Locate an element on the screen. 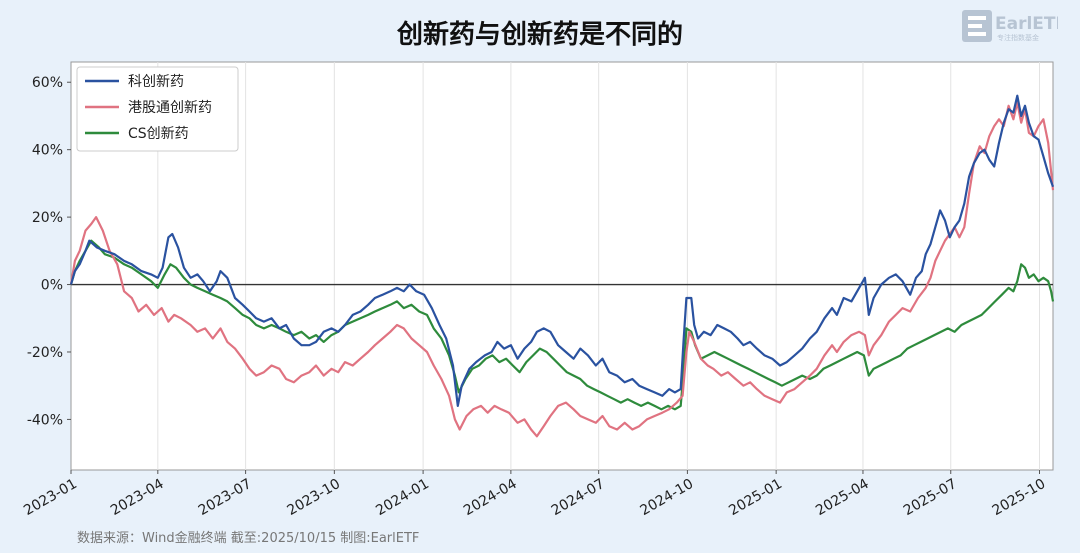  x-tick-label: 2025-07 is located at coordinates (930, 497).